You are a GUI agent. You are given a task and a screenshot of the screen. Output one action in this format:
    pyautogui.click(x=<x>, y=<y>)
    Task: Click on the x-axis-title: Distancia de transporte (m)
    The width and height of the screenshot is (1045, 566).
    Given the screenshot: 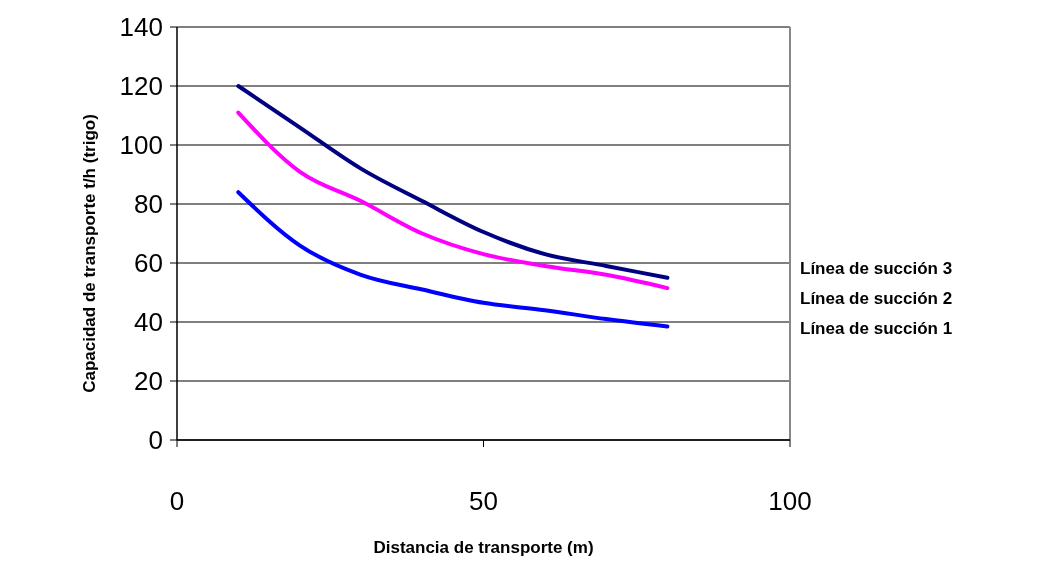 What is the action you would take?
    pyautogui.click(x=483, y=547)
    